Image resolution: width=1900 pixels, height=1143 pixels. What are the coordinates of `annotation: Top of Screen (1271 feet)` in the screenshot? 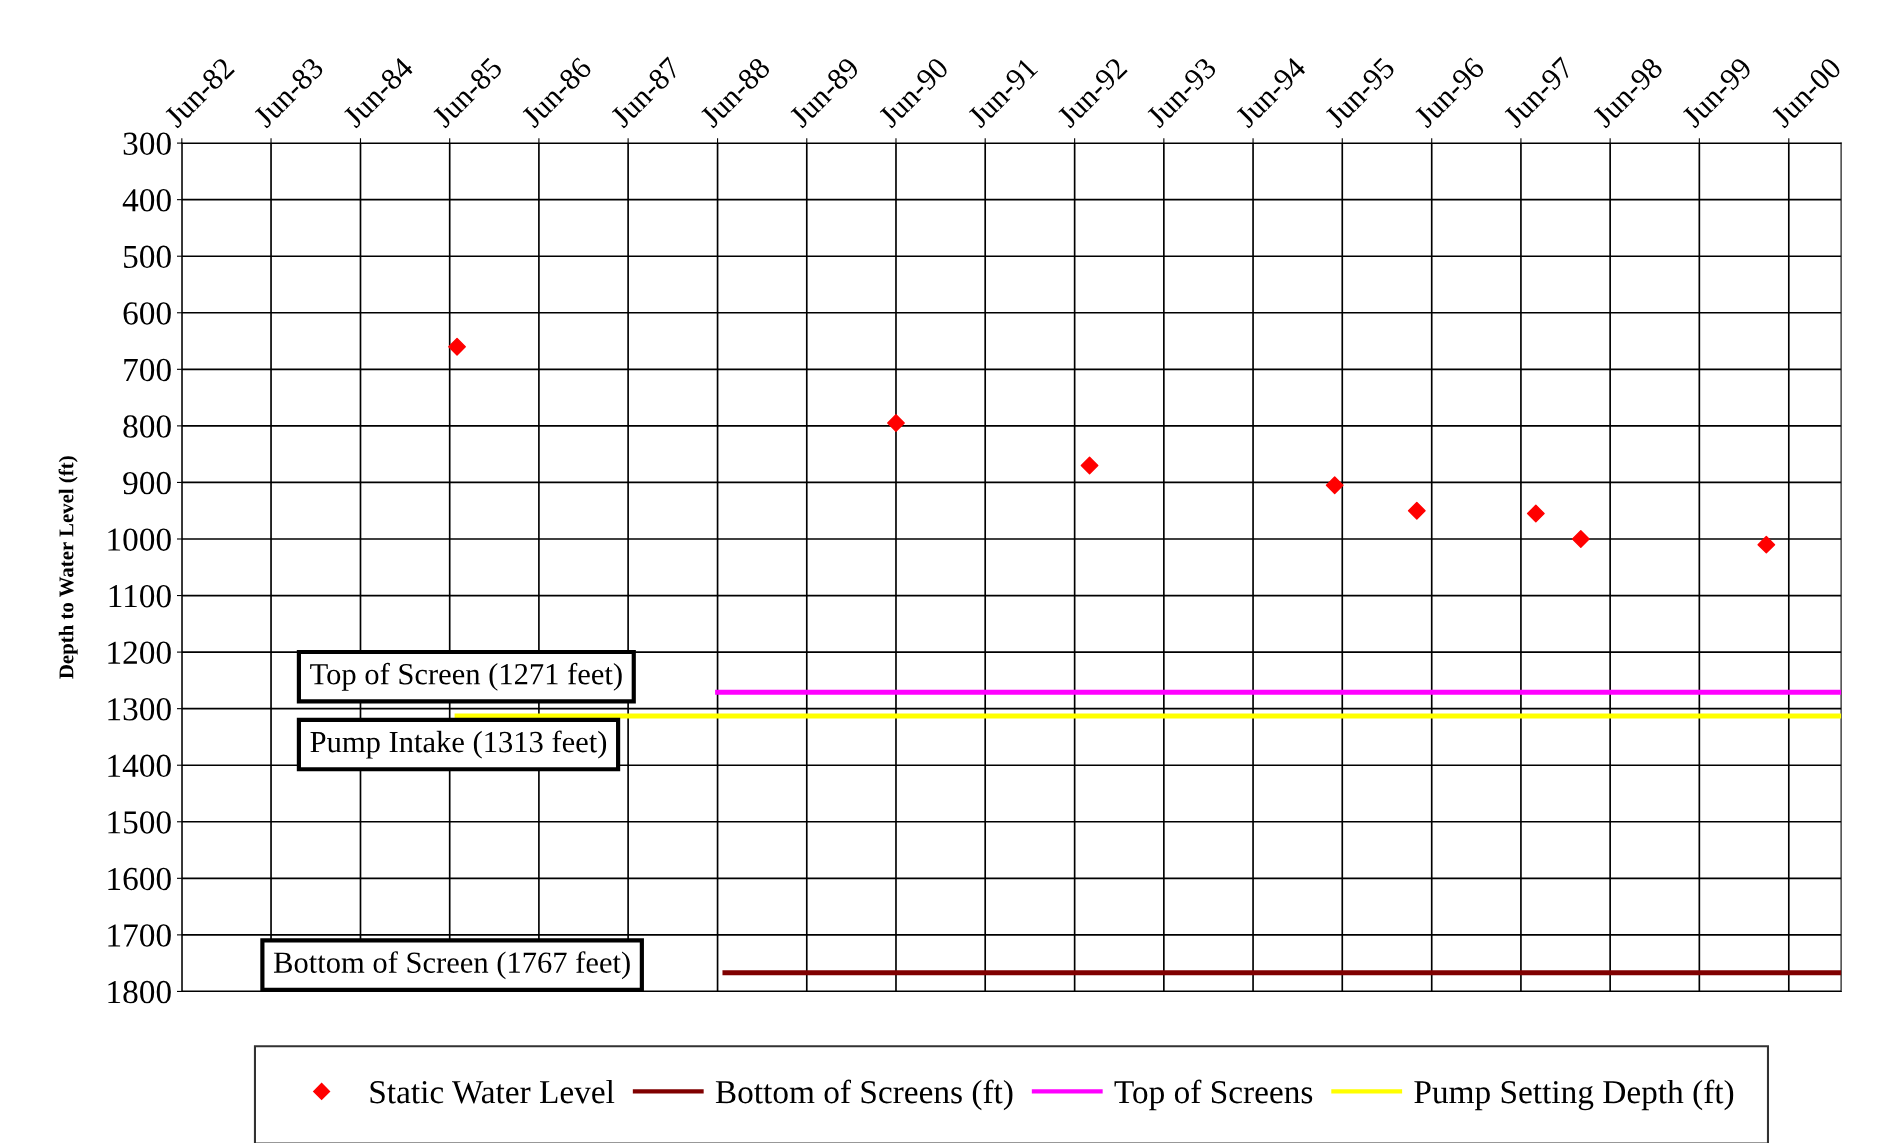 It's located at (466, 676).